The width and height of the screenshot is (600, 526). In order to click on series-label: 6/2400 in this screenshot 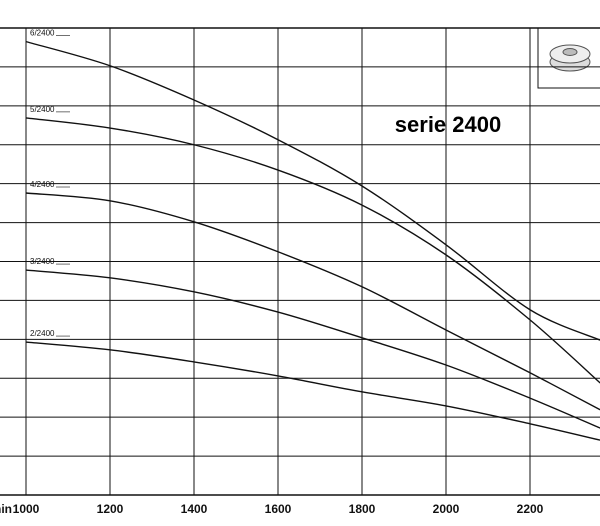, I will do `click(42, 33)`.